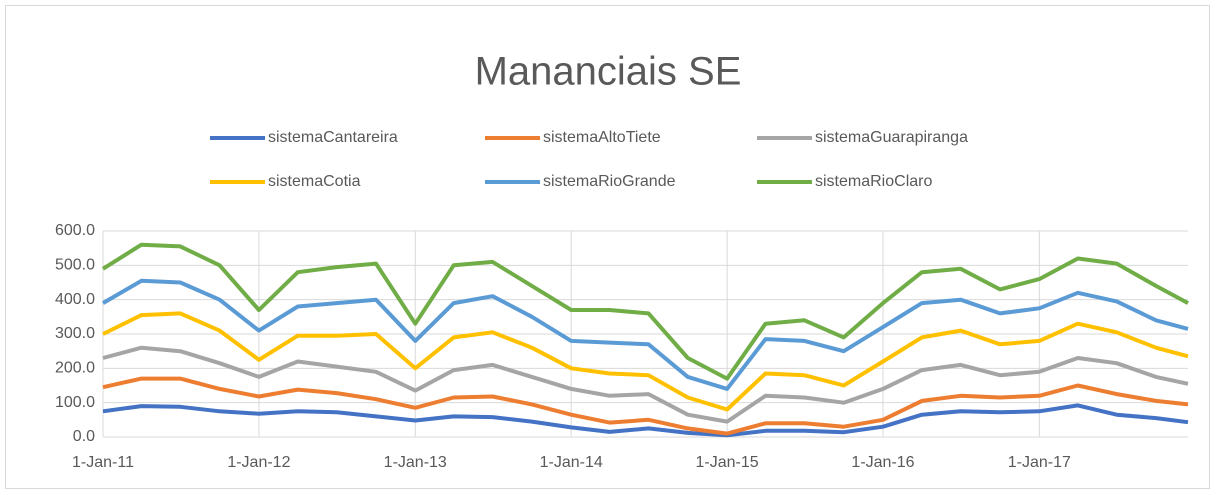  I want to click on y-tick-label: 300.0, so click(75, 333).